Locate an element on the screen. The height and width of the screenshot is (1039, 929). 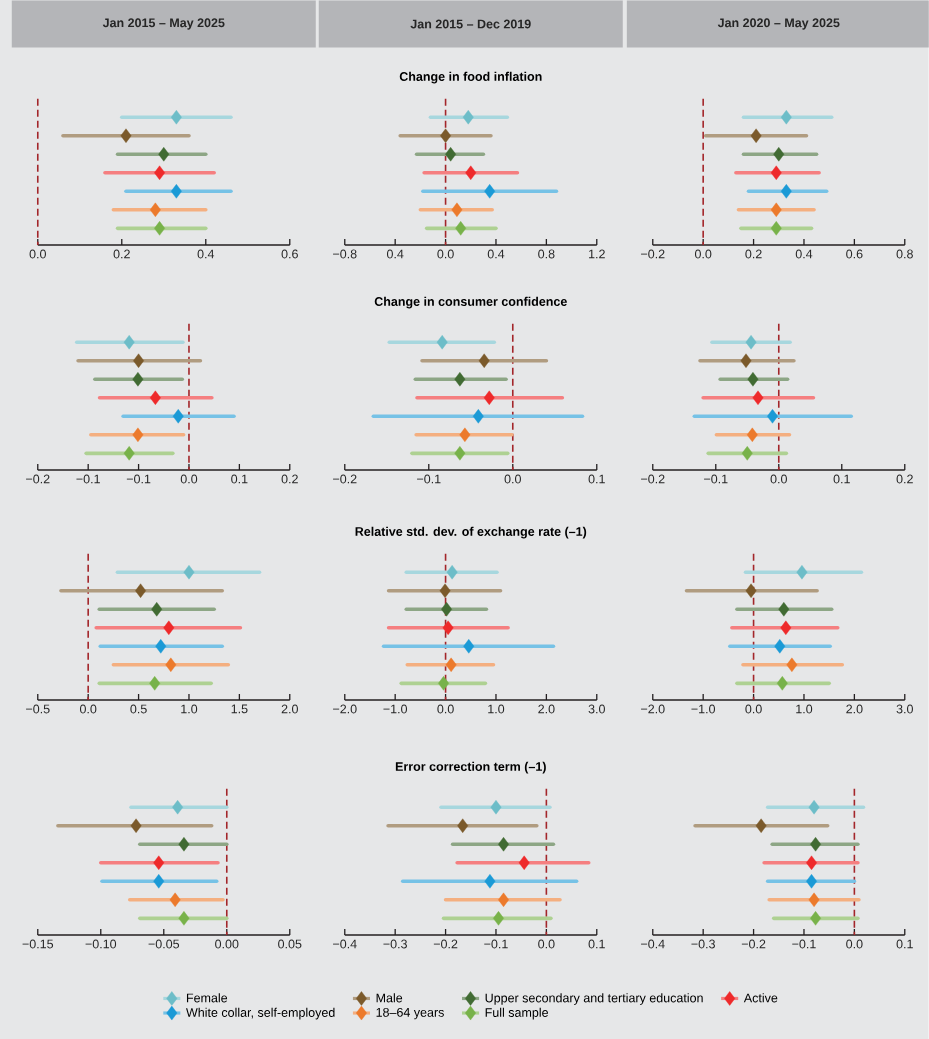
x-tick-label: −0.5 is located at coordinates (38, 709).